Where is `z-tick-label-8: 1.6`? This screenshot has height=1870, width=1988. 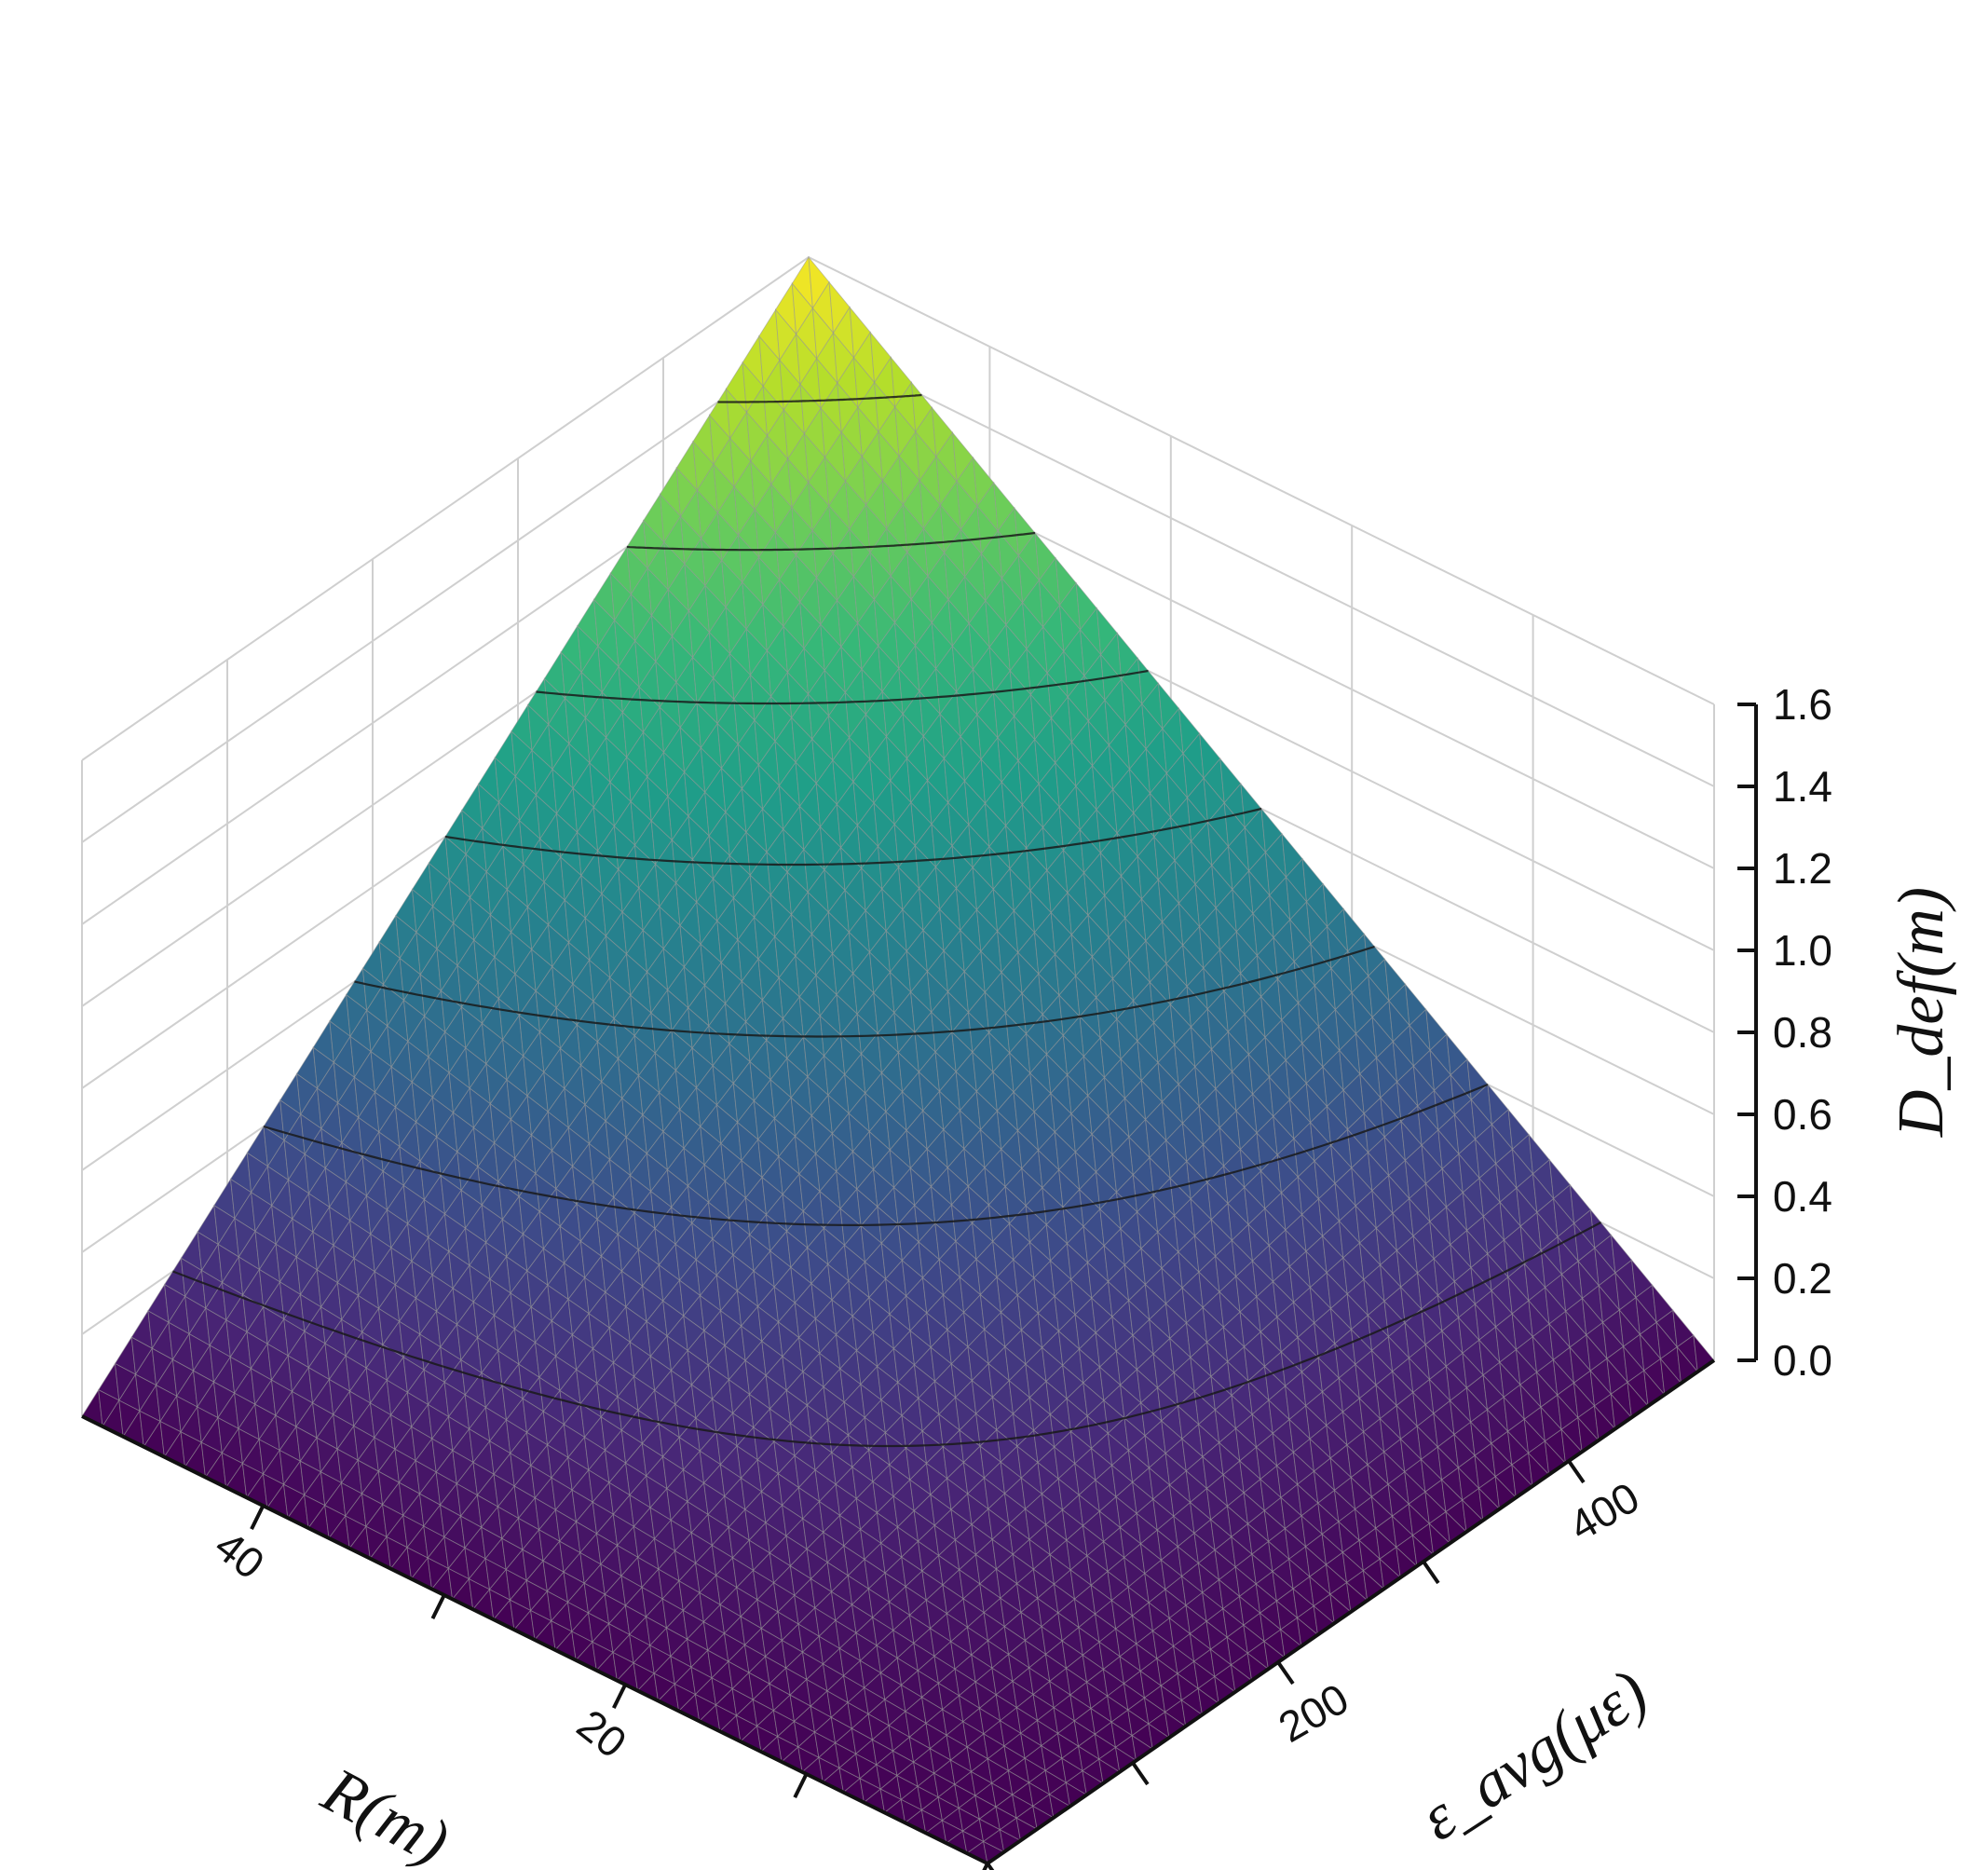
z-tick-label-8: 1.6 is located at coordinates (1803, 704).